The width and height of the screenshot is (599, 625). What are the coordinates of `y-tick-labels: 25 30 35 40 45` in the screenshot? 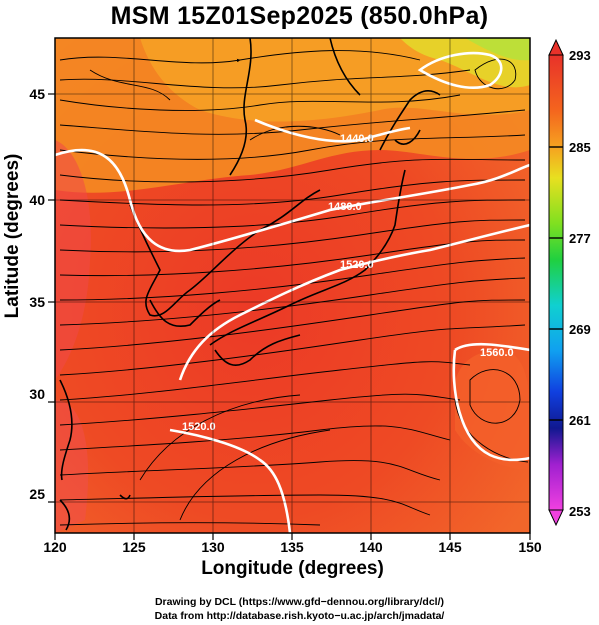 It's located at (37, 294).